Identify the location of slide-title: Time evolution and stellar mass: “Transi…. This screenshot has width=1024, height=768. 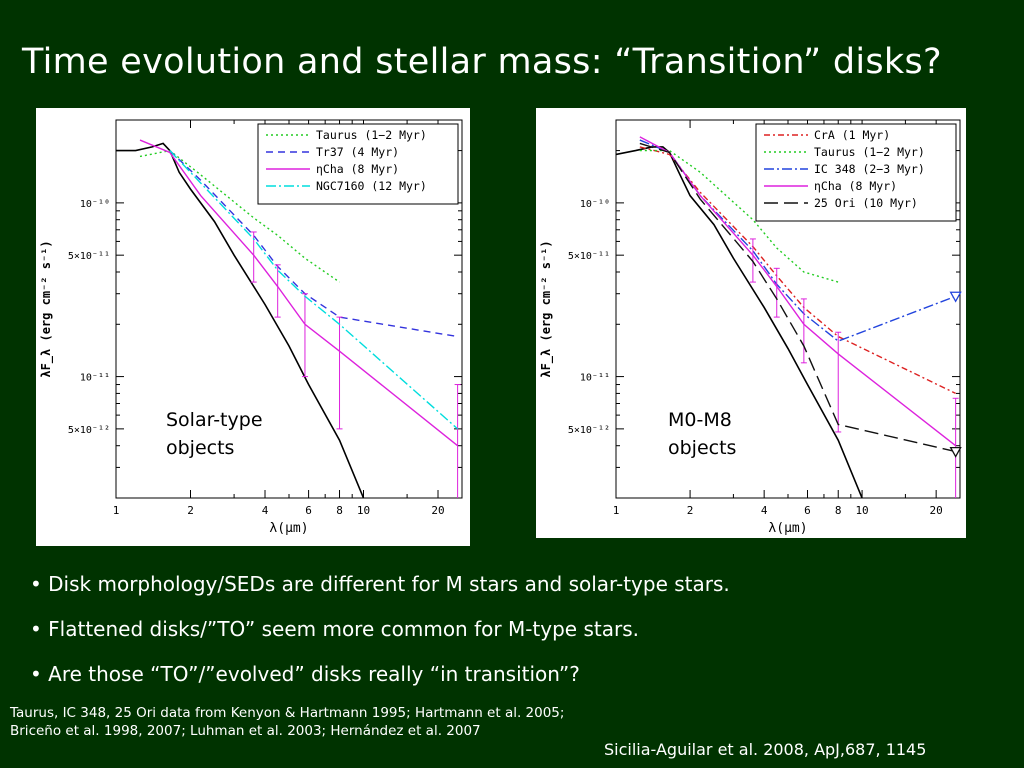
(482, 62).